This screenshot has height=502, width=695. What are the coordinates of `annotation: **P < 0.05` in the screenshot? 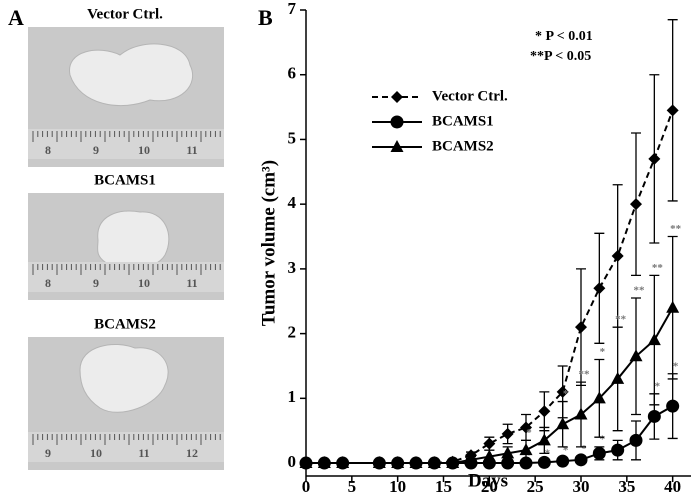 It's located at (560, 56).